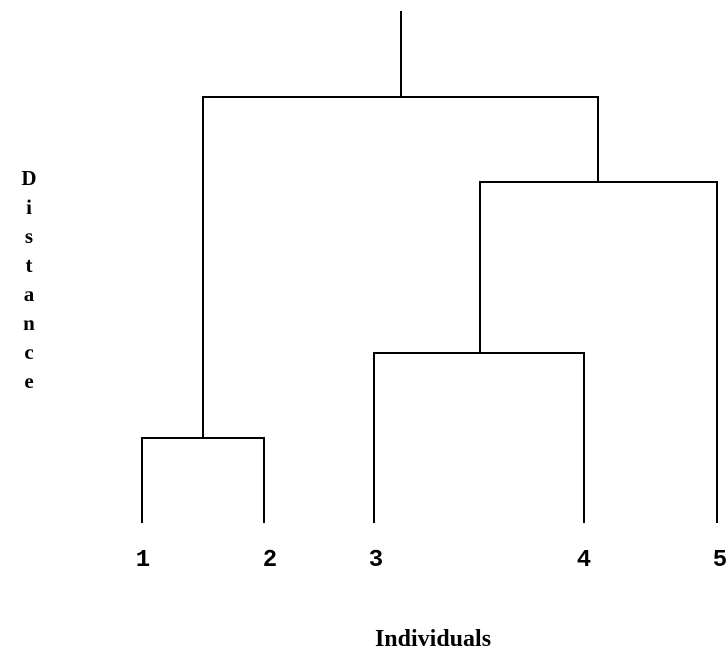  I want to click on leaf-label-5: 5, so click(720, 560).